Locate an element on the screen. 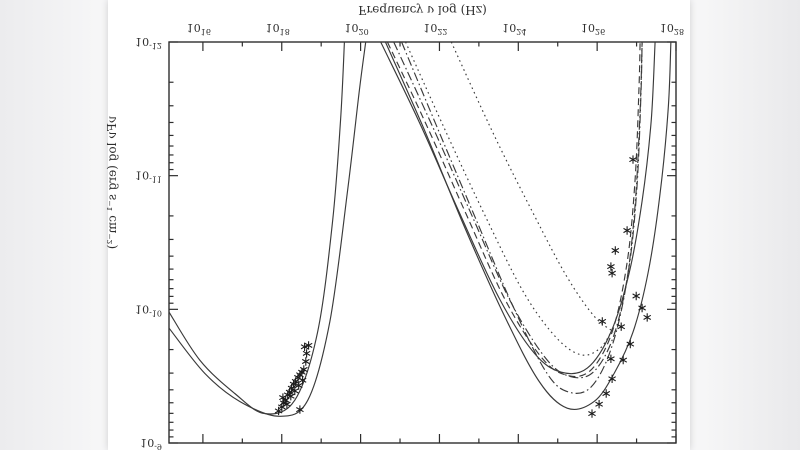 This screenshot has height=450, width=800. x-tick-label: 1016 is located at coordinates (199, 28).